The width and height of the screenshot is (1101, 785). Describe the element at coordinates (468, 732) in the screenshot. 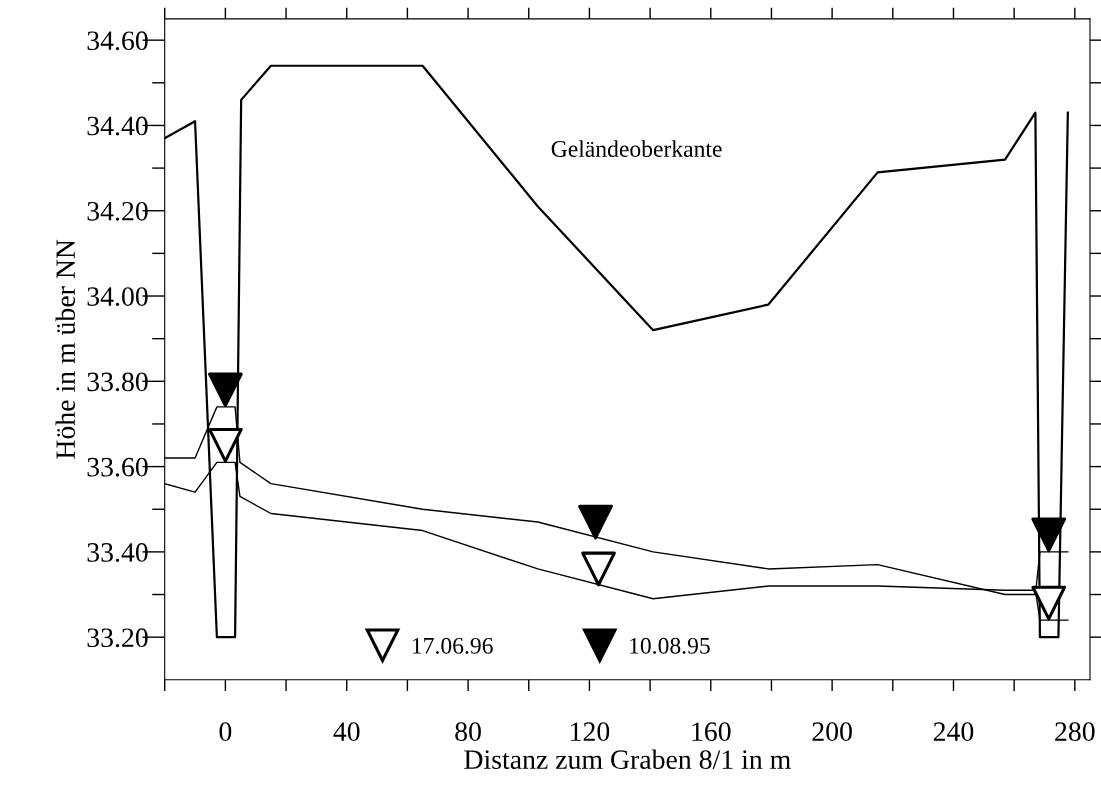

I see `x-tick-label: 80` at that location.